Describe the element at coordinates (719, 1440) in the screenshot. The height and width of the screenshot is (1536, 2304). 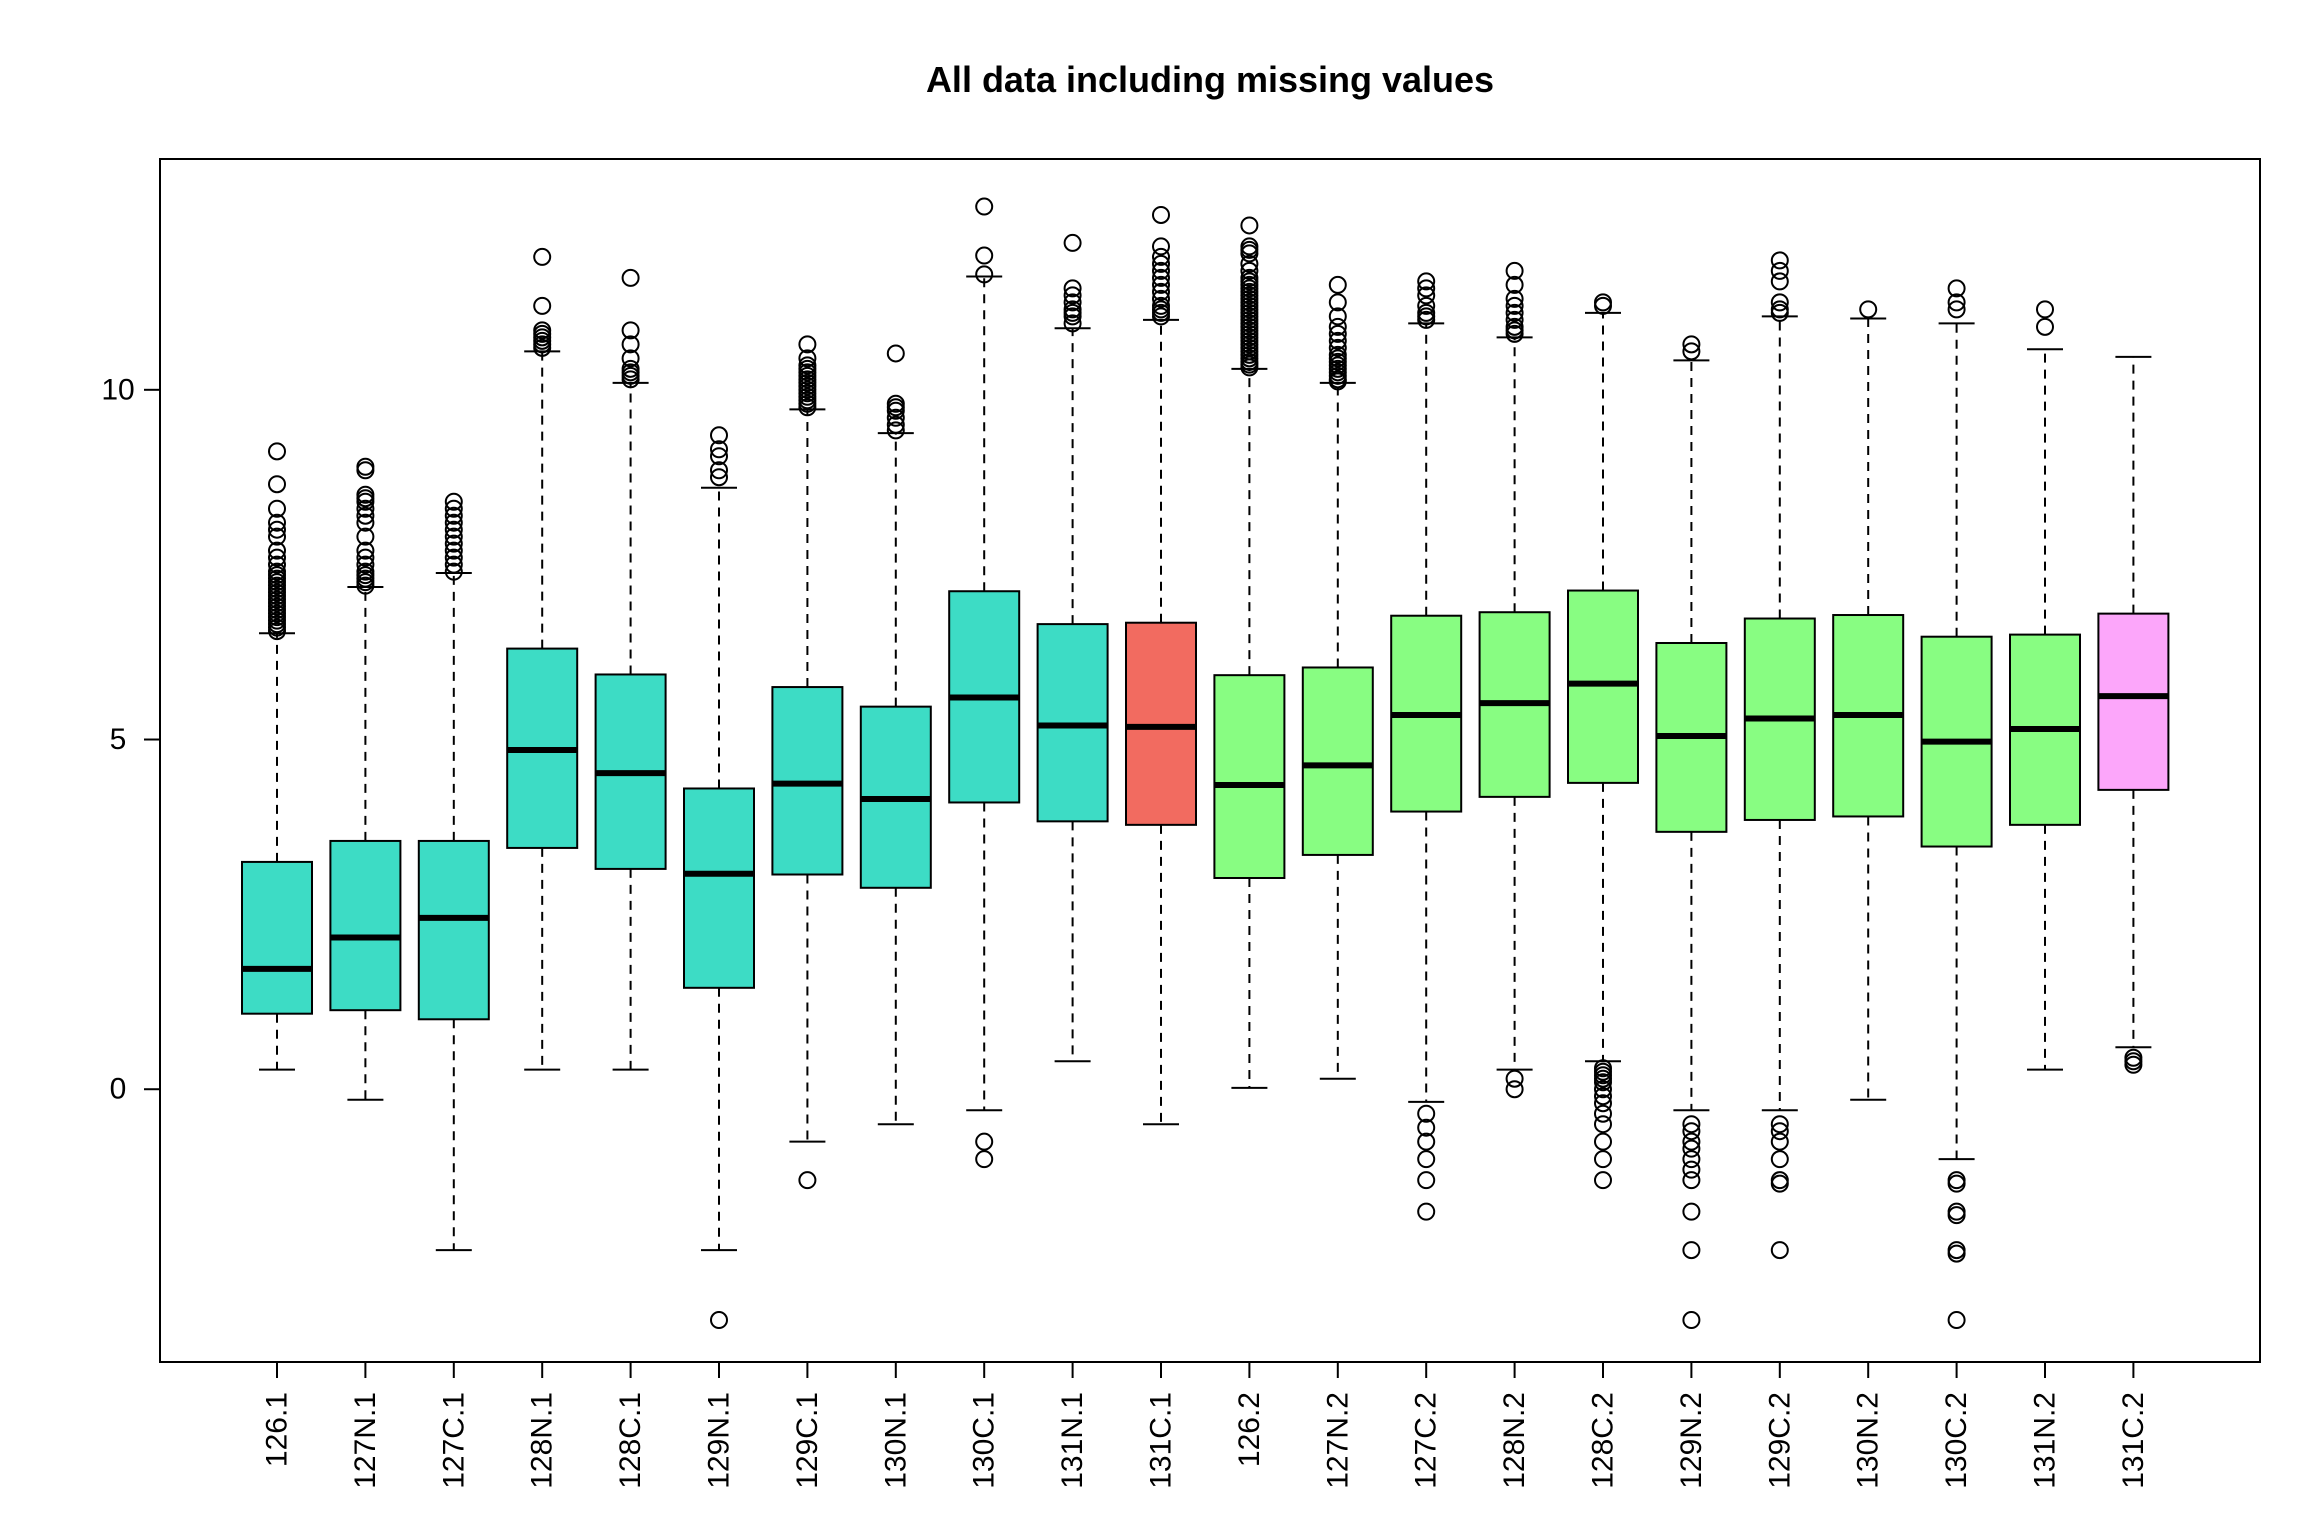
I see `x-tick-label: 129N.1` at that location.